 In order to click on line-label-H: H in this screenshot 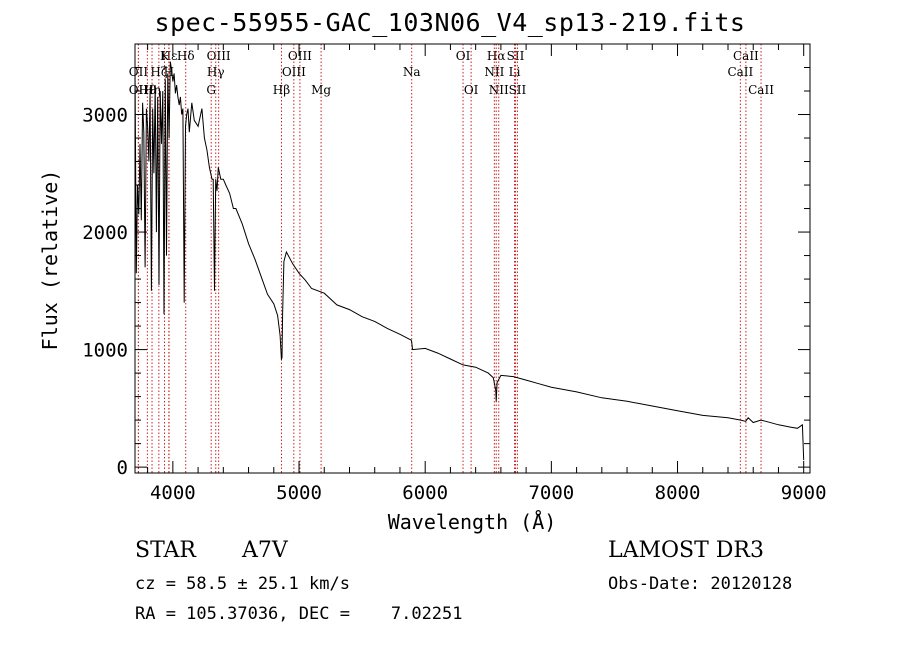, I will do `click(169, 72)`.